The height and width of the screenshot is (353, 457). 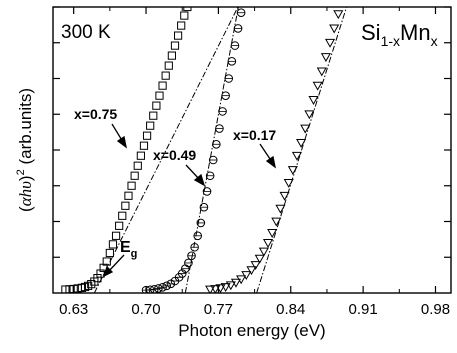 I want to click on x-tick-label: 0.84, so click(x=290, y=309).